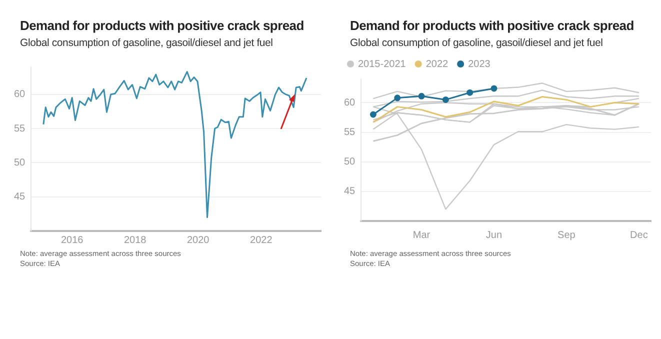 Image resolution: width=661 pixels, height=339 pixels. I want to click on legend-label: 2022, so click(437, 64).